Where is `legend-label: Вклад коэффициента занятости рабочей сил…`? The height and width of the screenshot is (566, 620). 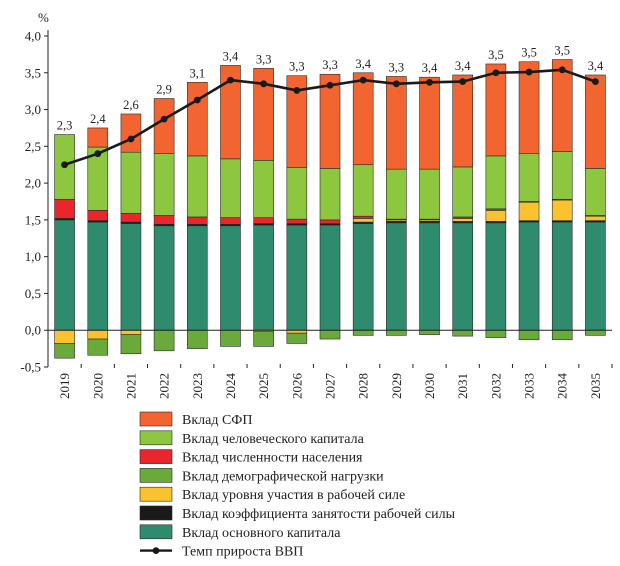
legend-label: Вклад коэффициента занятости рабочей сил… is located at coordinates (319, 514).